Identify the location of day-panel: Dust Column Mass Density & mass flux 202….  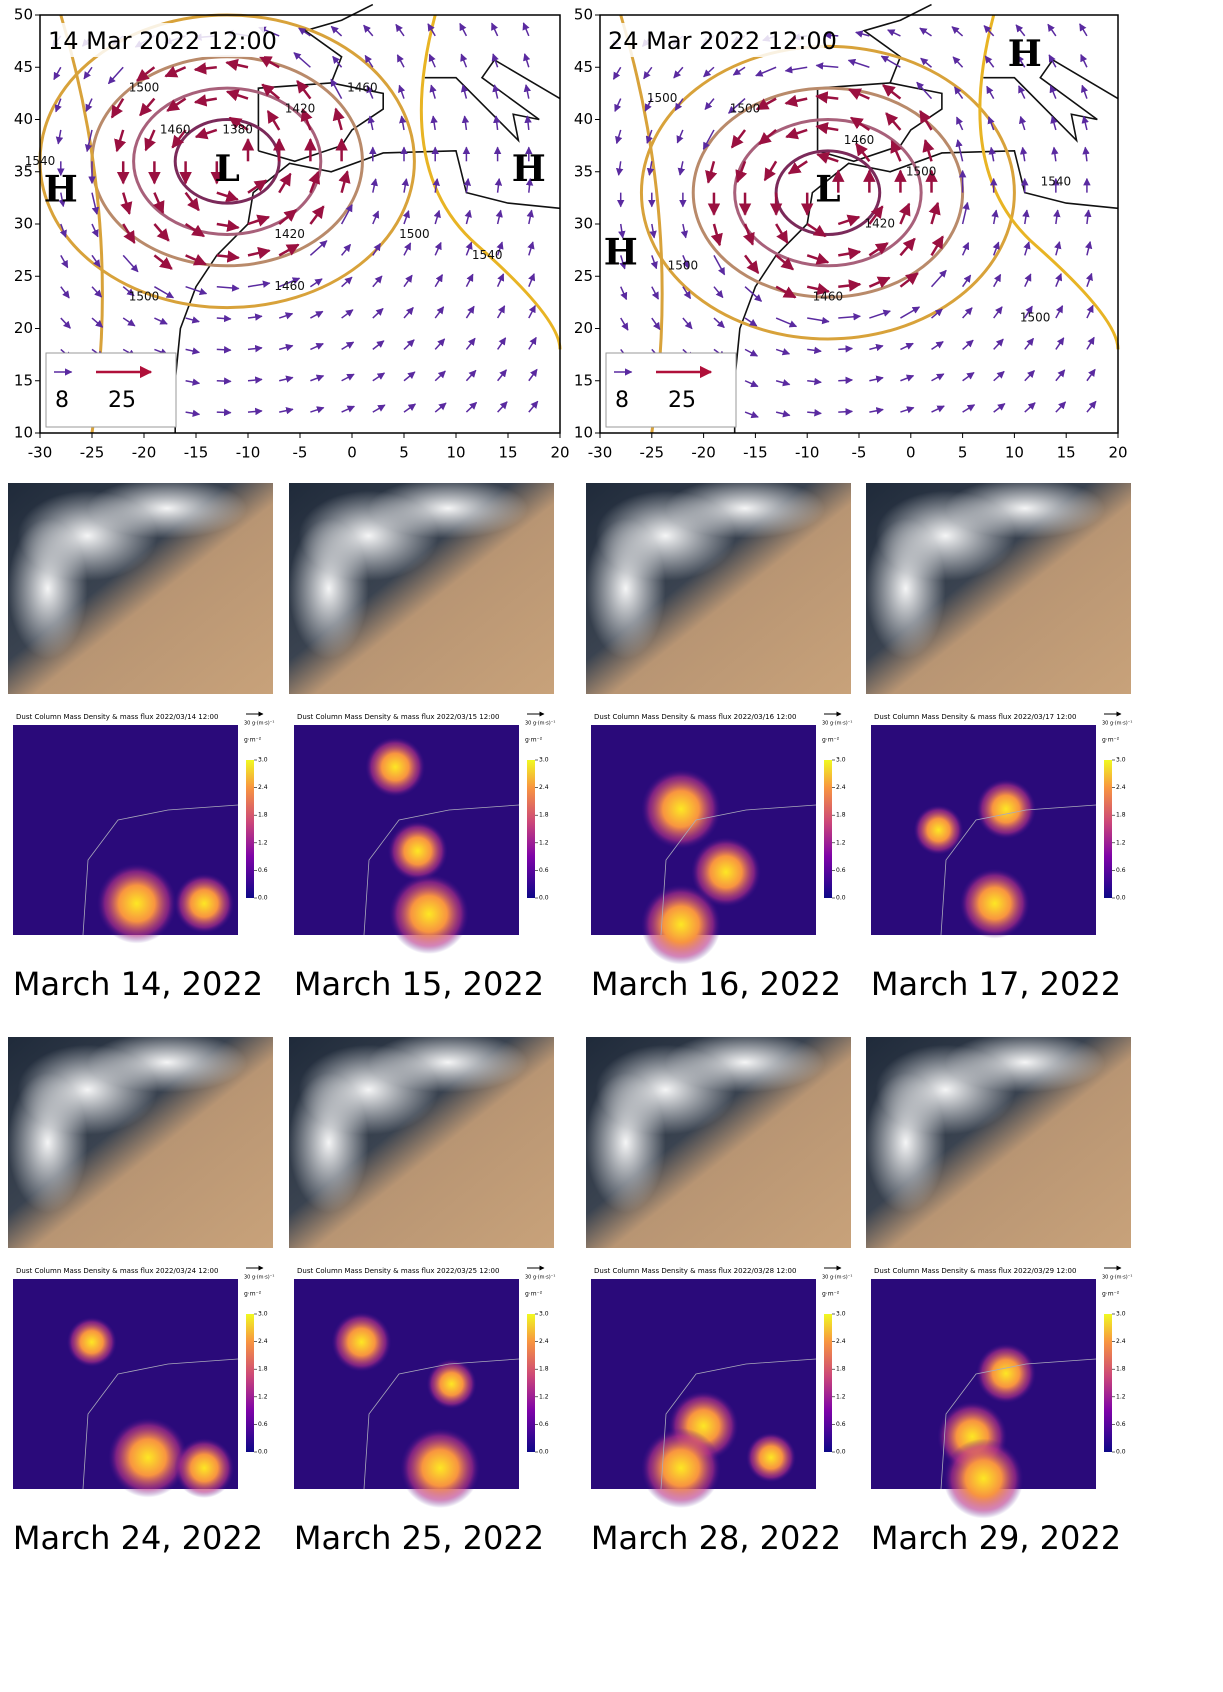
(718, 740).